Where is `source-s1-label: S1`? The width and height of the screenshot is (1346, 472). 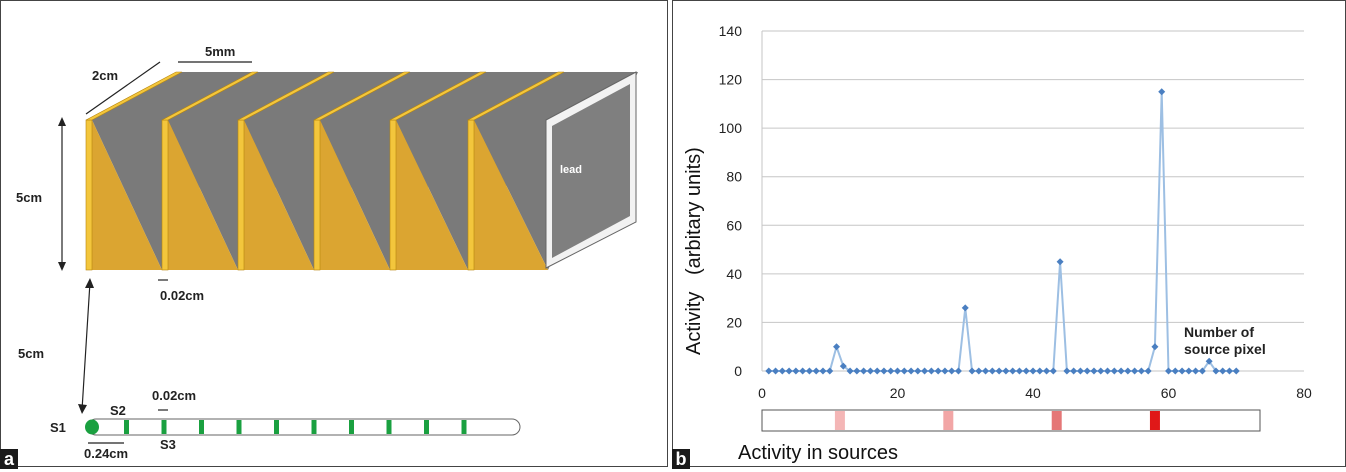 source-s1-label: S1 is located at coordinates (58, 427).